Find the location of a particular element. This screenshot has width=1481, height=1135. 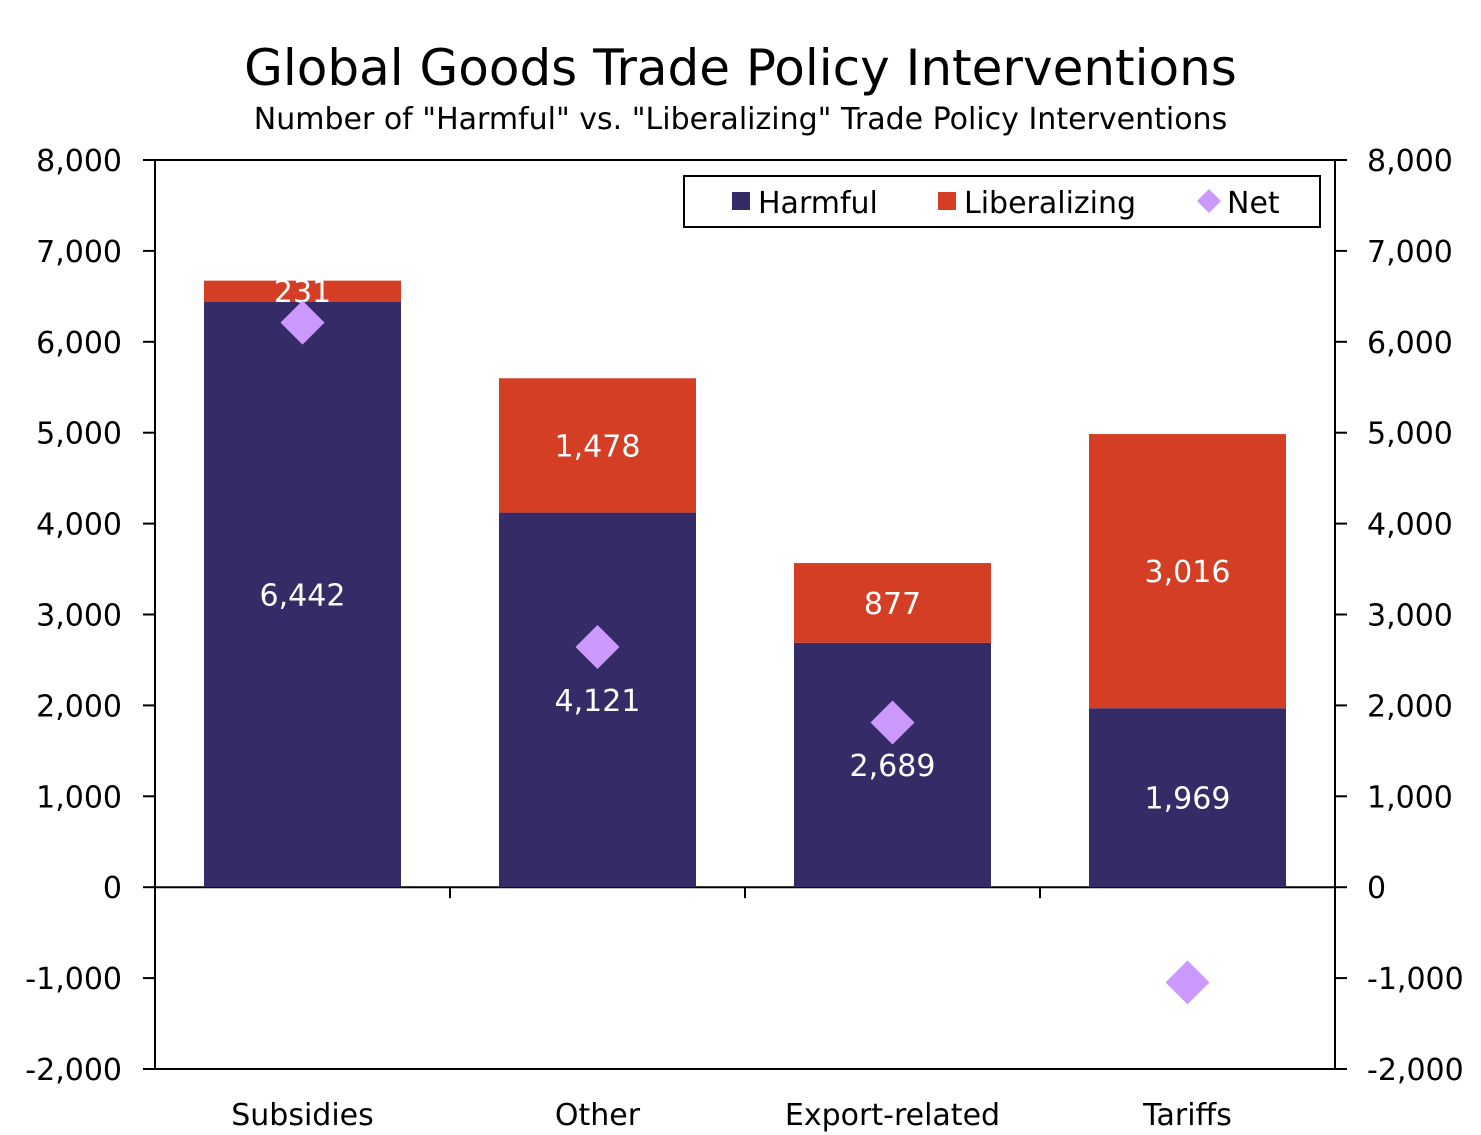

y-tick-label-left: 3,000 is located at coordinates (79, 616).